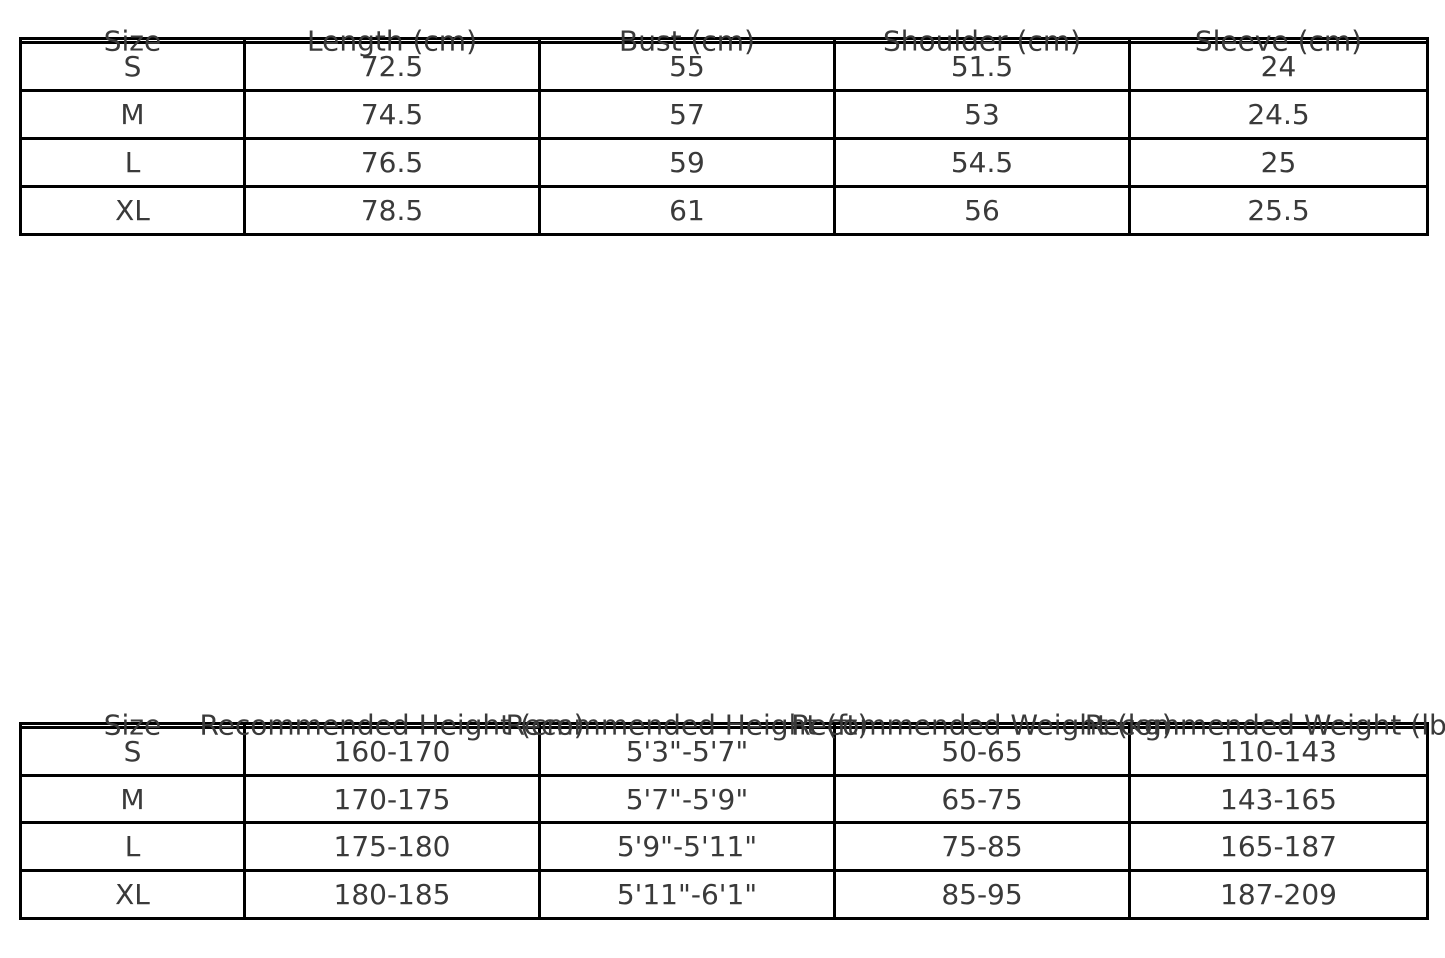  Describe the element at coordinates (687, 799) in the screenshot. I see `data-cell: 5'7"-5'9"` at that location.